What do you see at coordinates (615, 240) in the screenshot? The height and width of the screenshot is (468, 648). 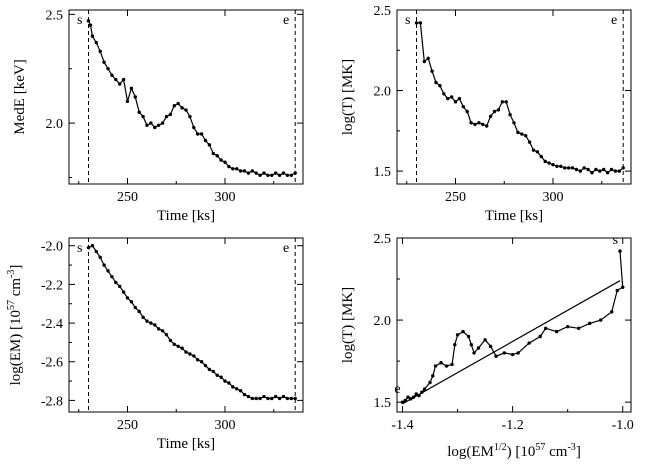 I see `annotation-s: s` at bounding box center [615, 240].